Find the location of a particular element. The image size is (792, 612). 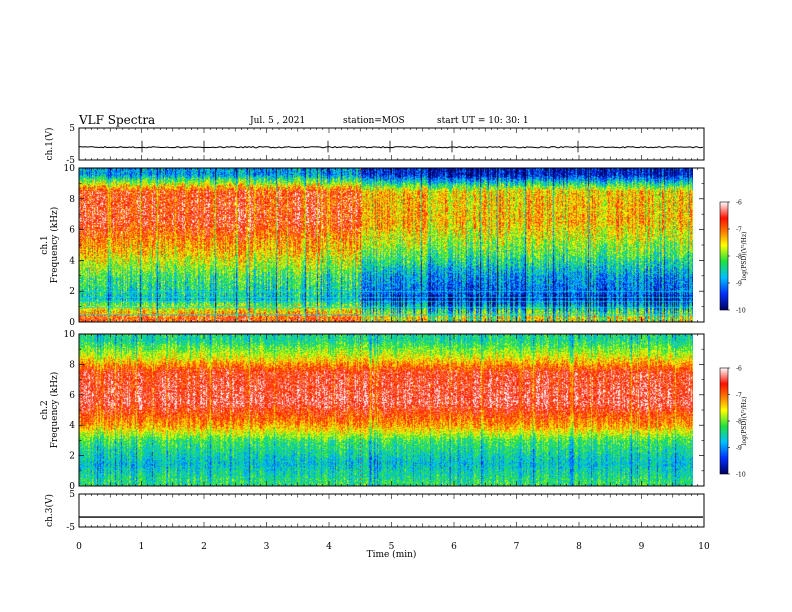

y-axis-label: ch.3(V) is located at coordinates (49, 510).